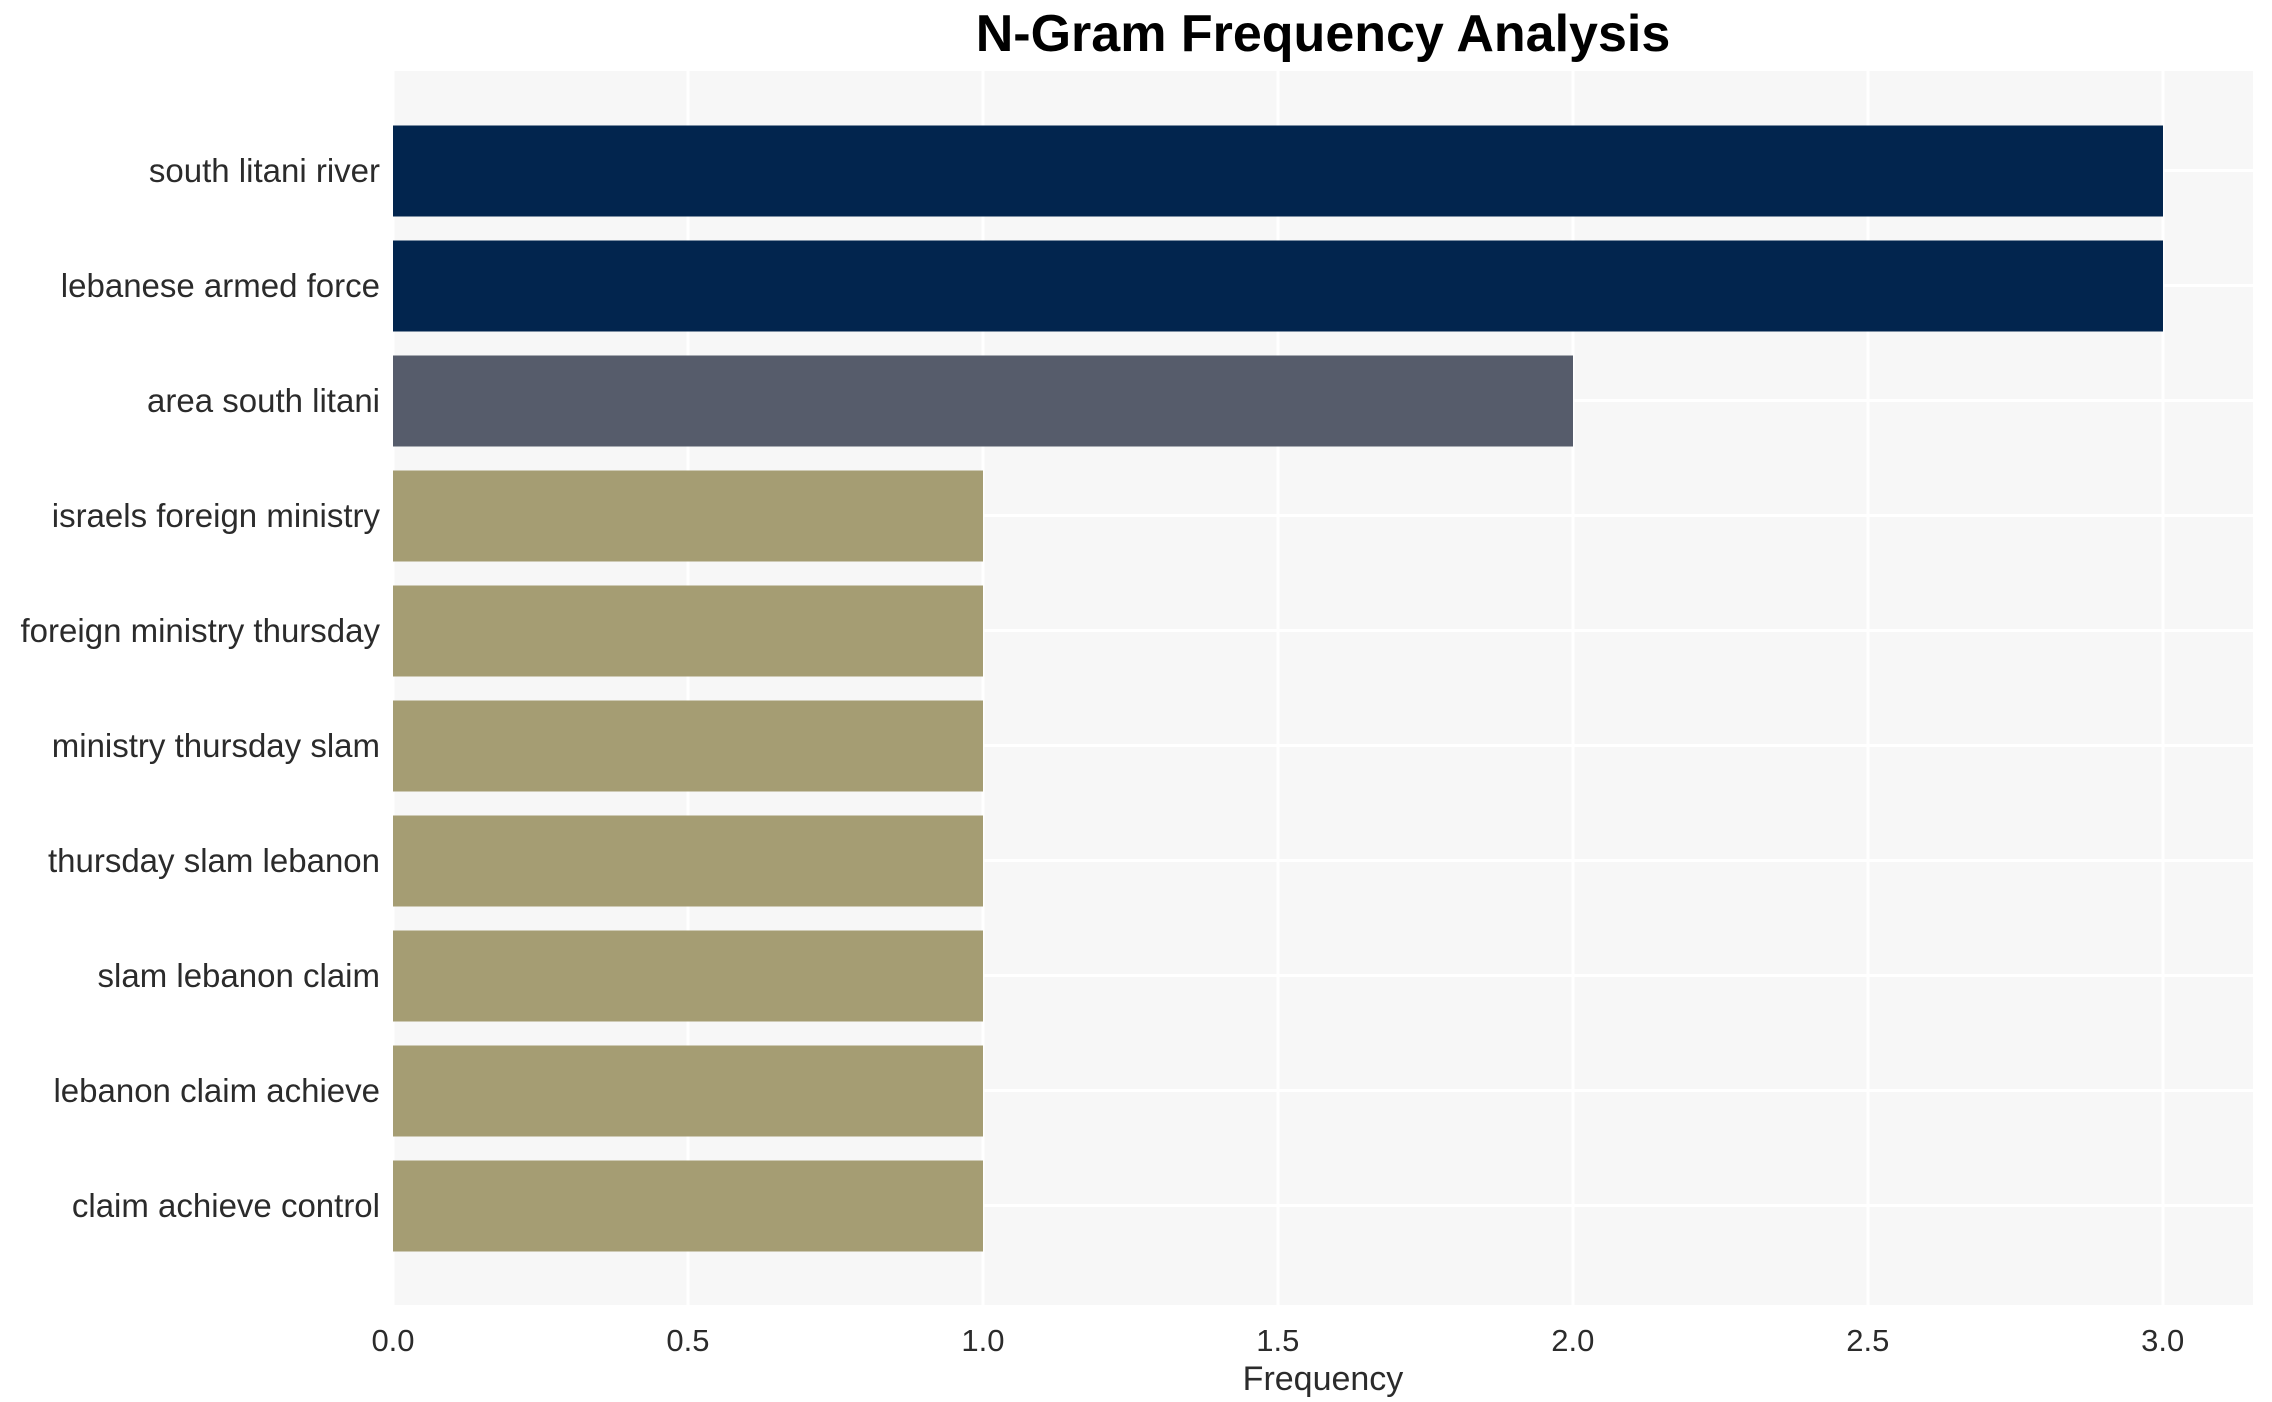 The image size is (2272, 1402). What do you see at coordinates (1323, 1379) in the screenshot?
I see `x-axis-label: Frequency` at bounding box center [1323, 1379].